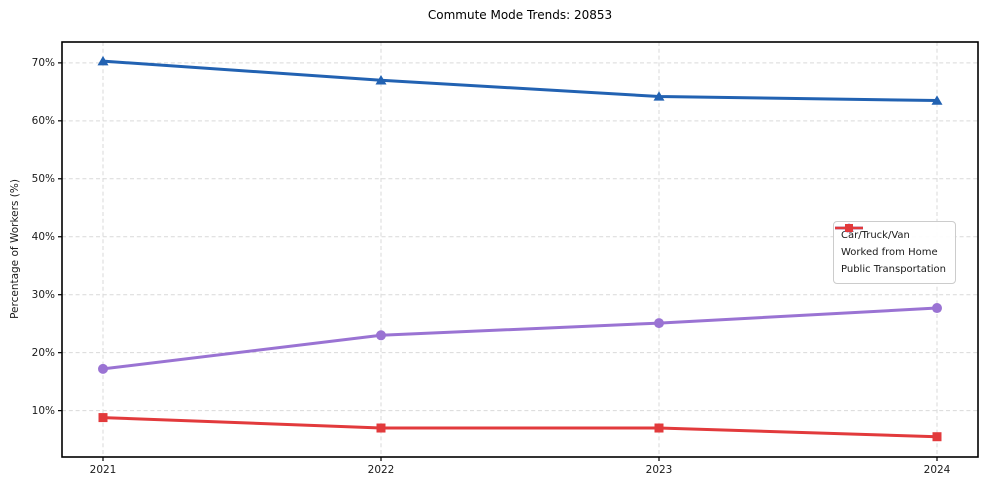 The height and width of the screenshot is (490, 990). What do you see at coordinates (849, 228) in the screenshot?
I see `legend-swatch-square-icon` at bounding box center [849, 228].